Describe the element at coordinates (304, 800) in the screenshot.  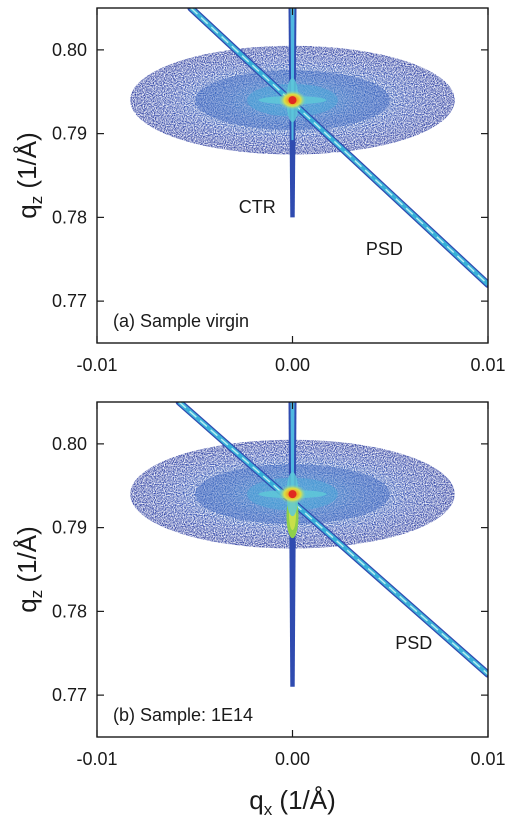
I see `x-axis-label-unit: (1/Å)` at that location.